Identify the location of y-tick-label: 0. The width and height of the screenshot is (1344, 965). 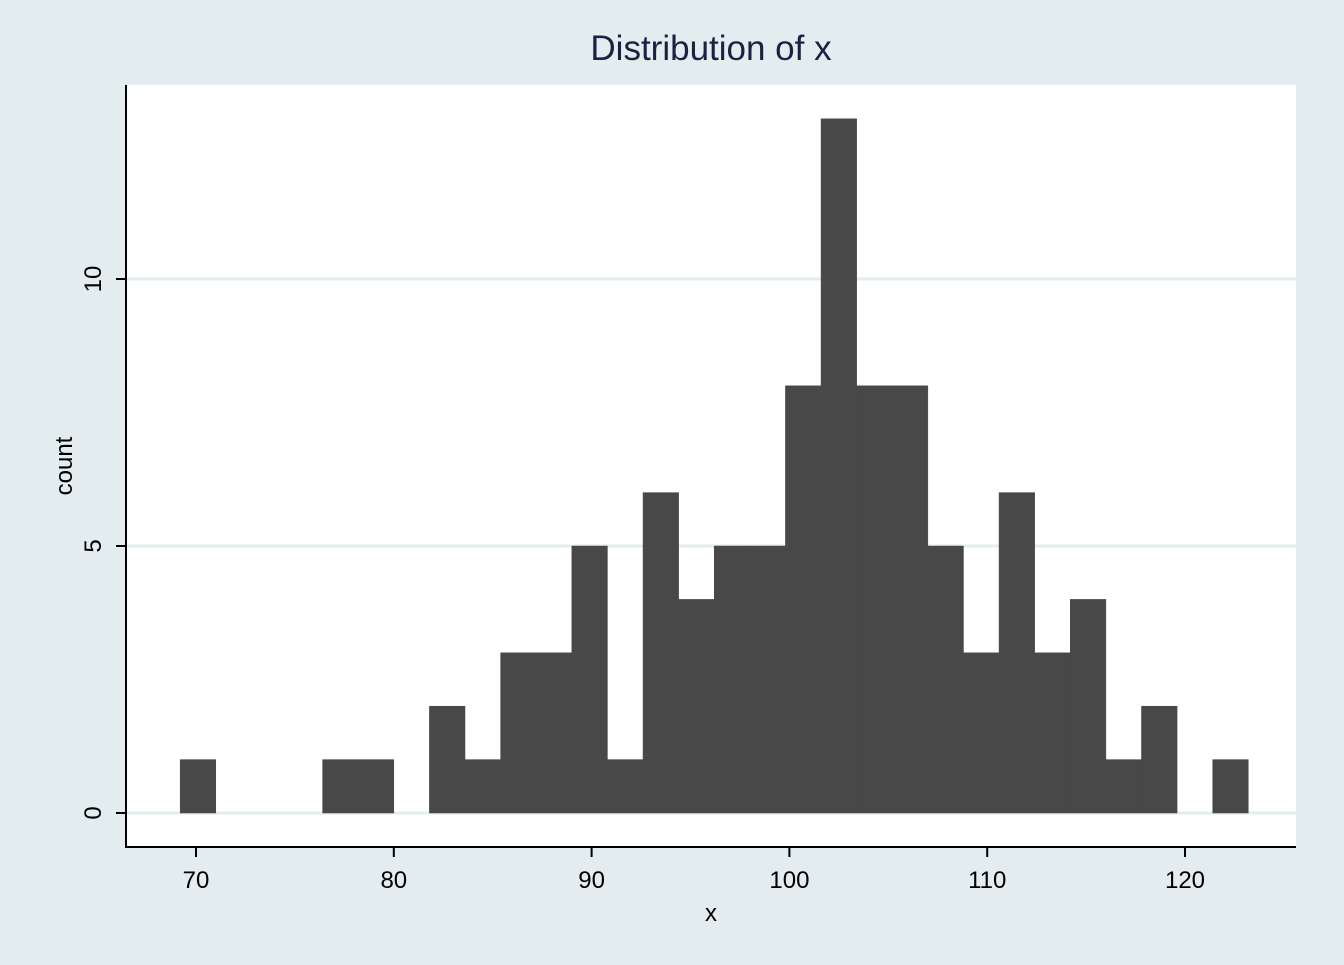
(93, 812).